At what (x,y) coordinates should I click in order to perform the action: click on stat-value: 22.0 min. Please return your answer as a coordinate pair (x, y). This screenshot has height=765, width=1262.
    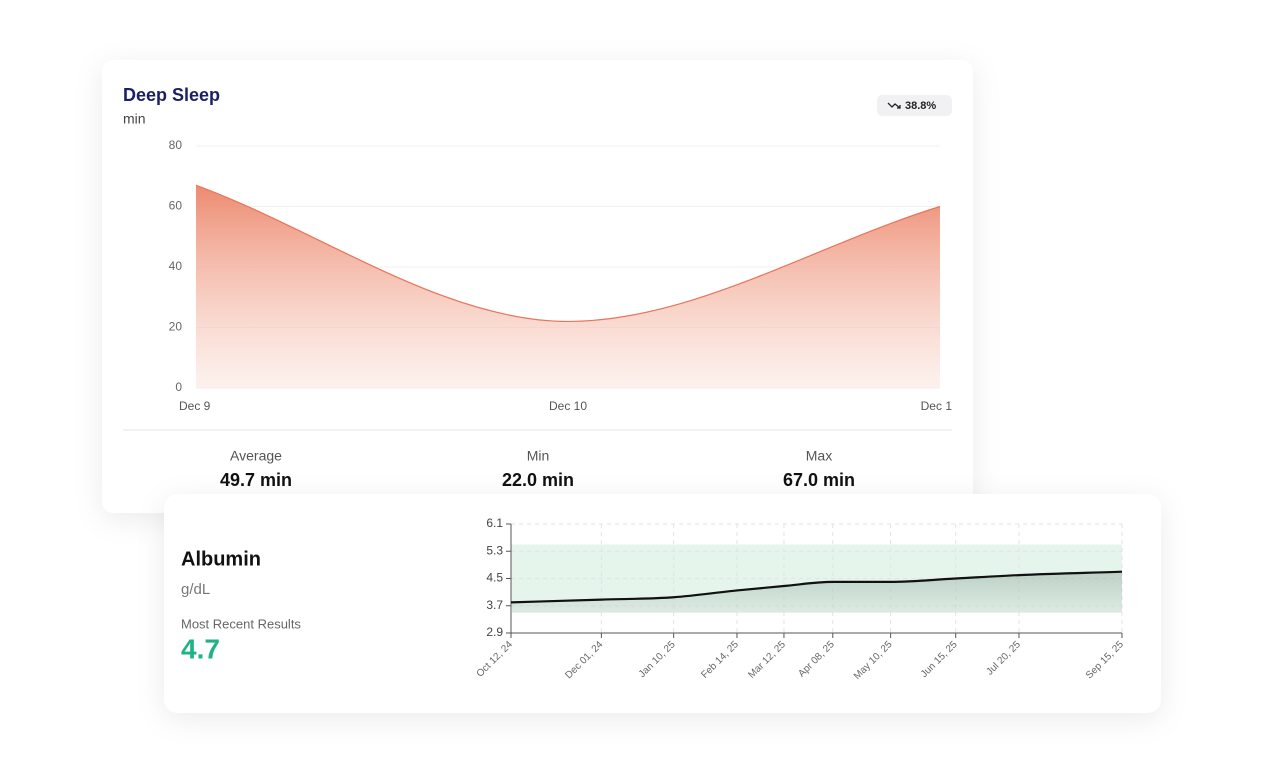
    Looking at the image, I should click on (538, 480).